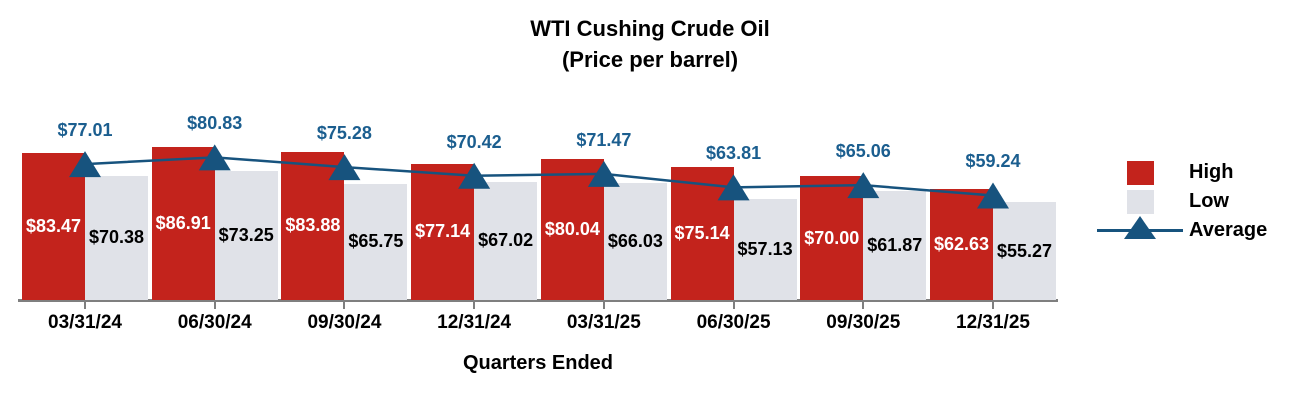 Image resolution: width=1300 pixels, height=400 pixels. I want to click on x-axis-tick-label: 06/30/25, so click(733, 322).